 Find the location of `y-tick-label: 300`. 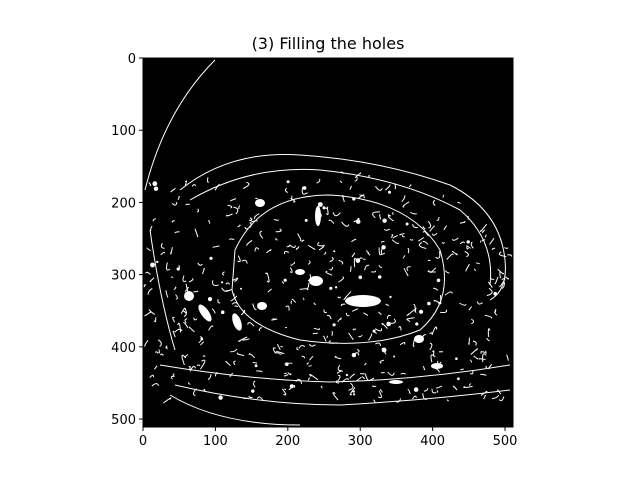

y-tick-label: 300 is located at coordinates (123, 276).